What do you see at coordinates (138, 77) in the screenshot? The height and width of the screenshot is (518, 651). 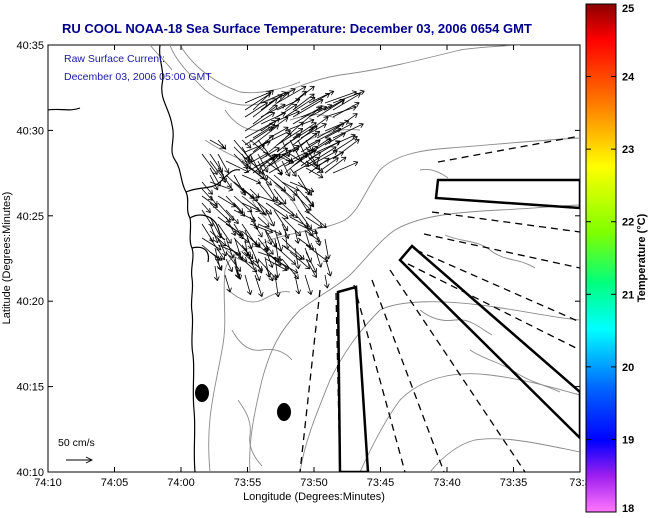 I see `current-timestamp: December 03, 2006 05:00 GMT` at bounding box center [138, 77].